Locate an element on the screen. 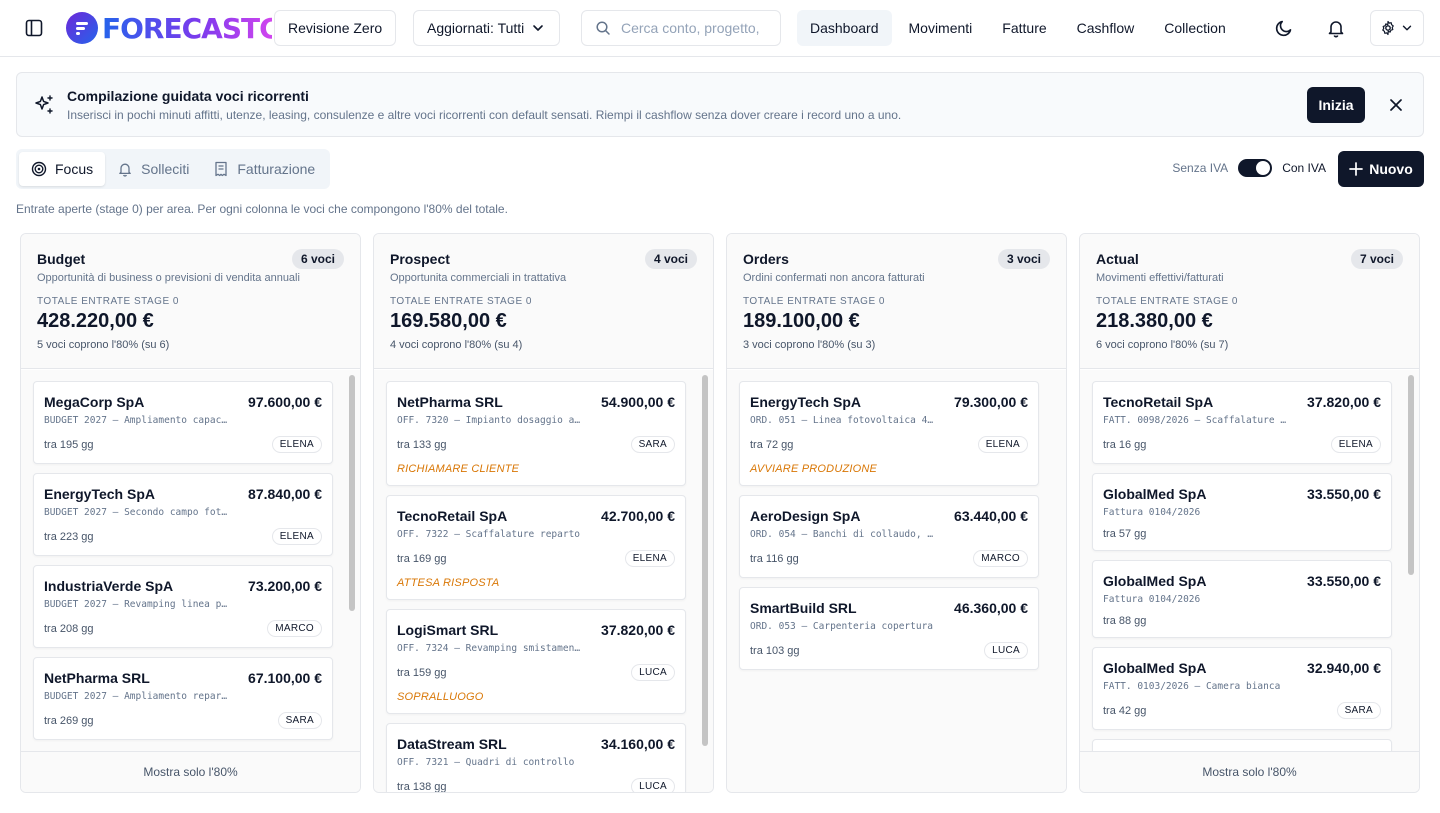 This screenshot has height=813, width=1440. search-placeholder: Cerca conto, progetto, is located at coordinates (690, 28).